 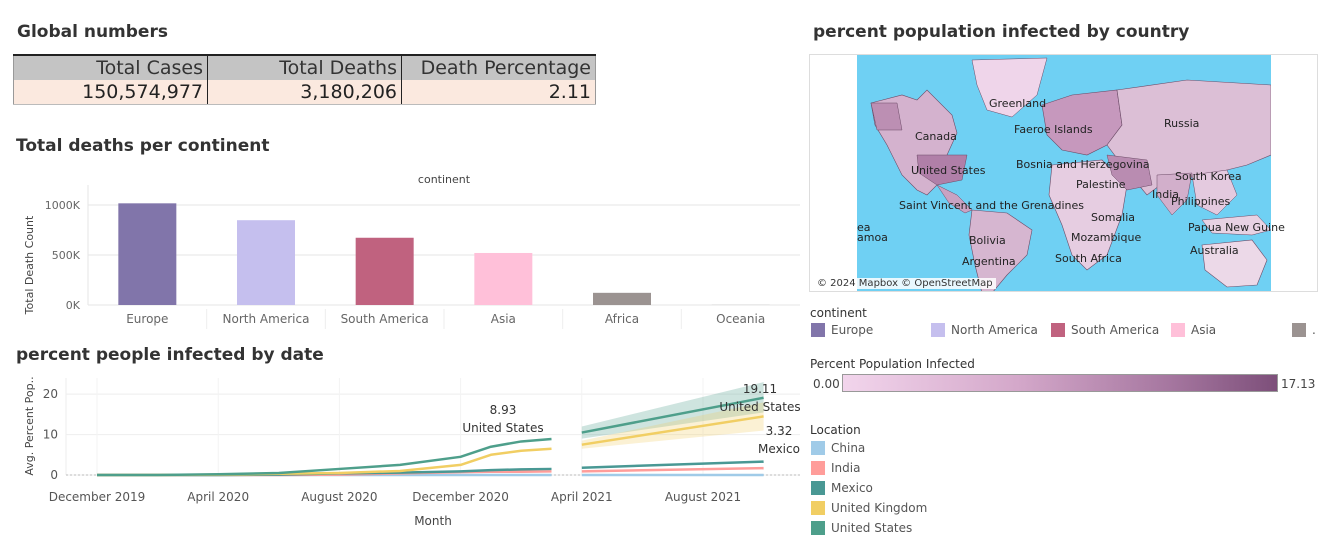 I want to click on united-kingdom-swatch, so click(x=818, y=508).